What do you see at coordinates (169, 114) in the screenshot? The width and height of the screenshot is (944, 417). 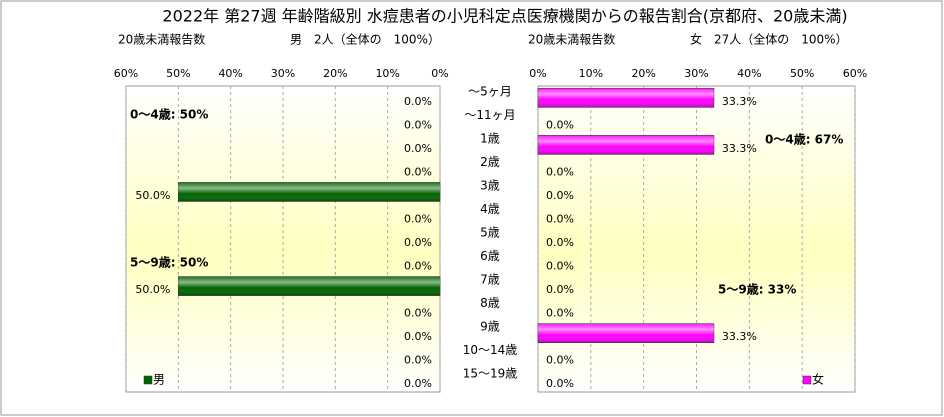 I see `annotation: 0～4歳: 50%` at bounding box center [169, 114].